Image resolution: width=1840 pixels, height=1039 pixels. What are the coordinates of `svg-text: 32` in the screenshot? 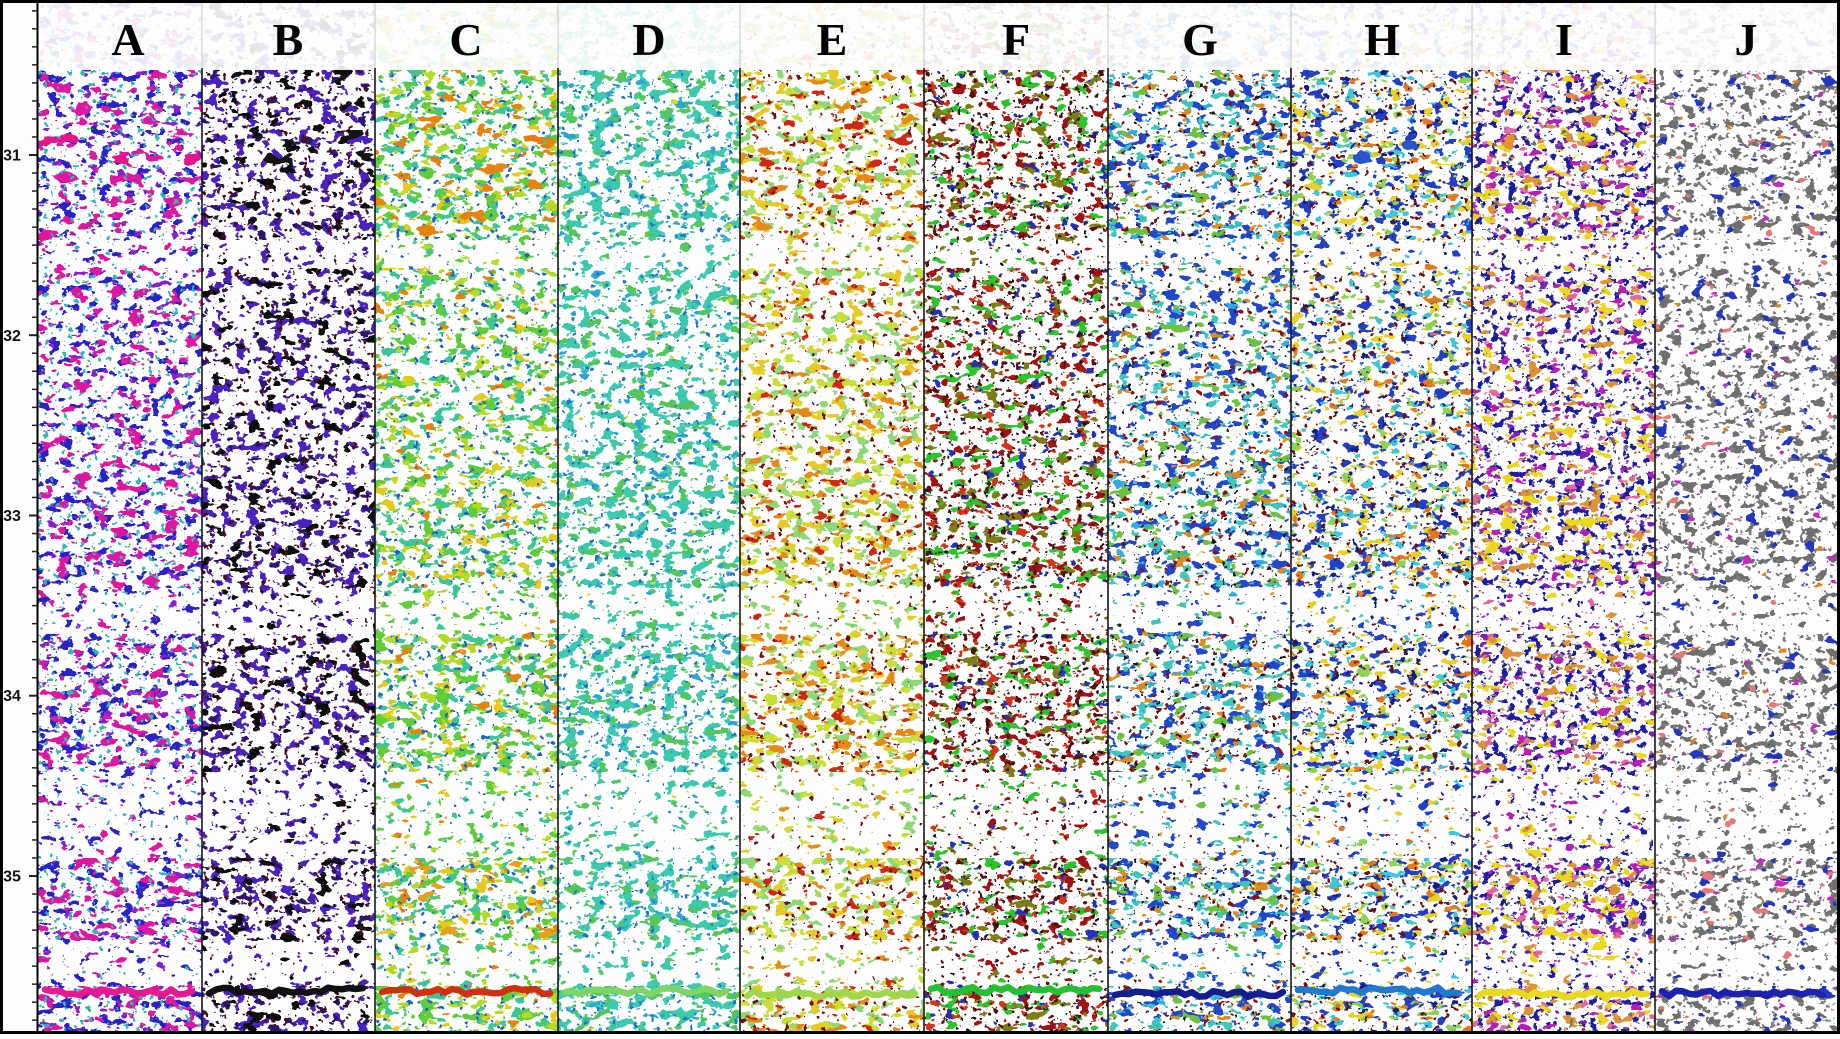 It's located at (12, 336).